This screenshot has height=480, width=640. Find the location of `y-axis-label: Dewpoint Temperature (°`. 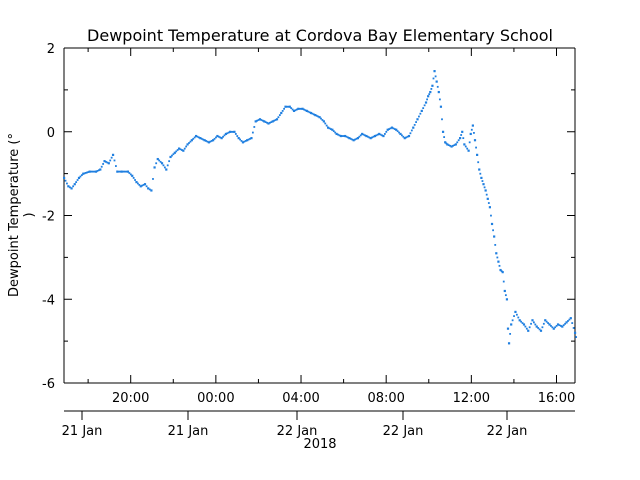

y-axis-label: Dewpoint Temperature (° is located at coordinates (14, 215).